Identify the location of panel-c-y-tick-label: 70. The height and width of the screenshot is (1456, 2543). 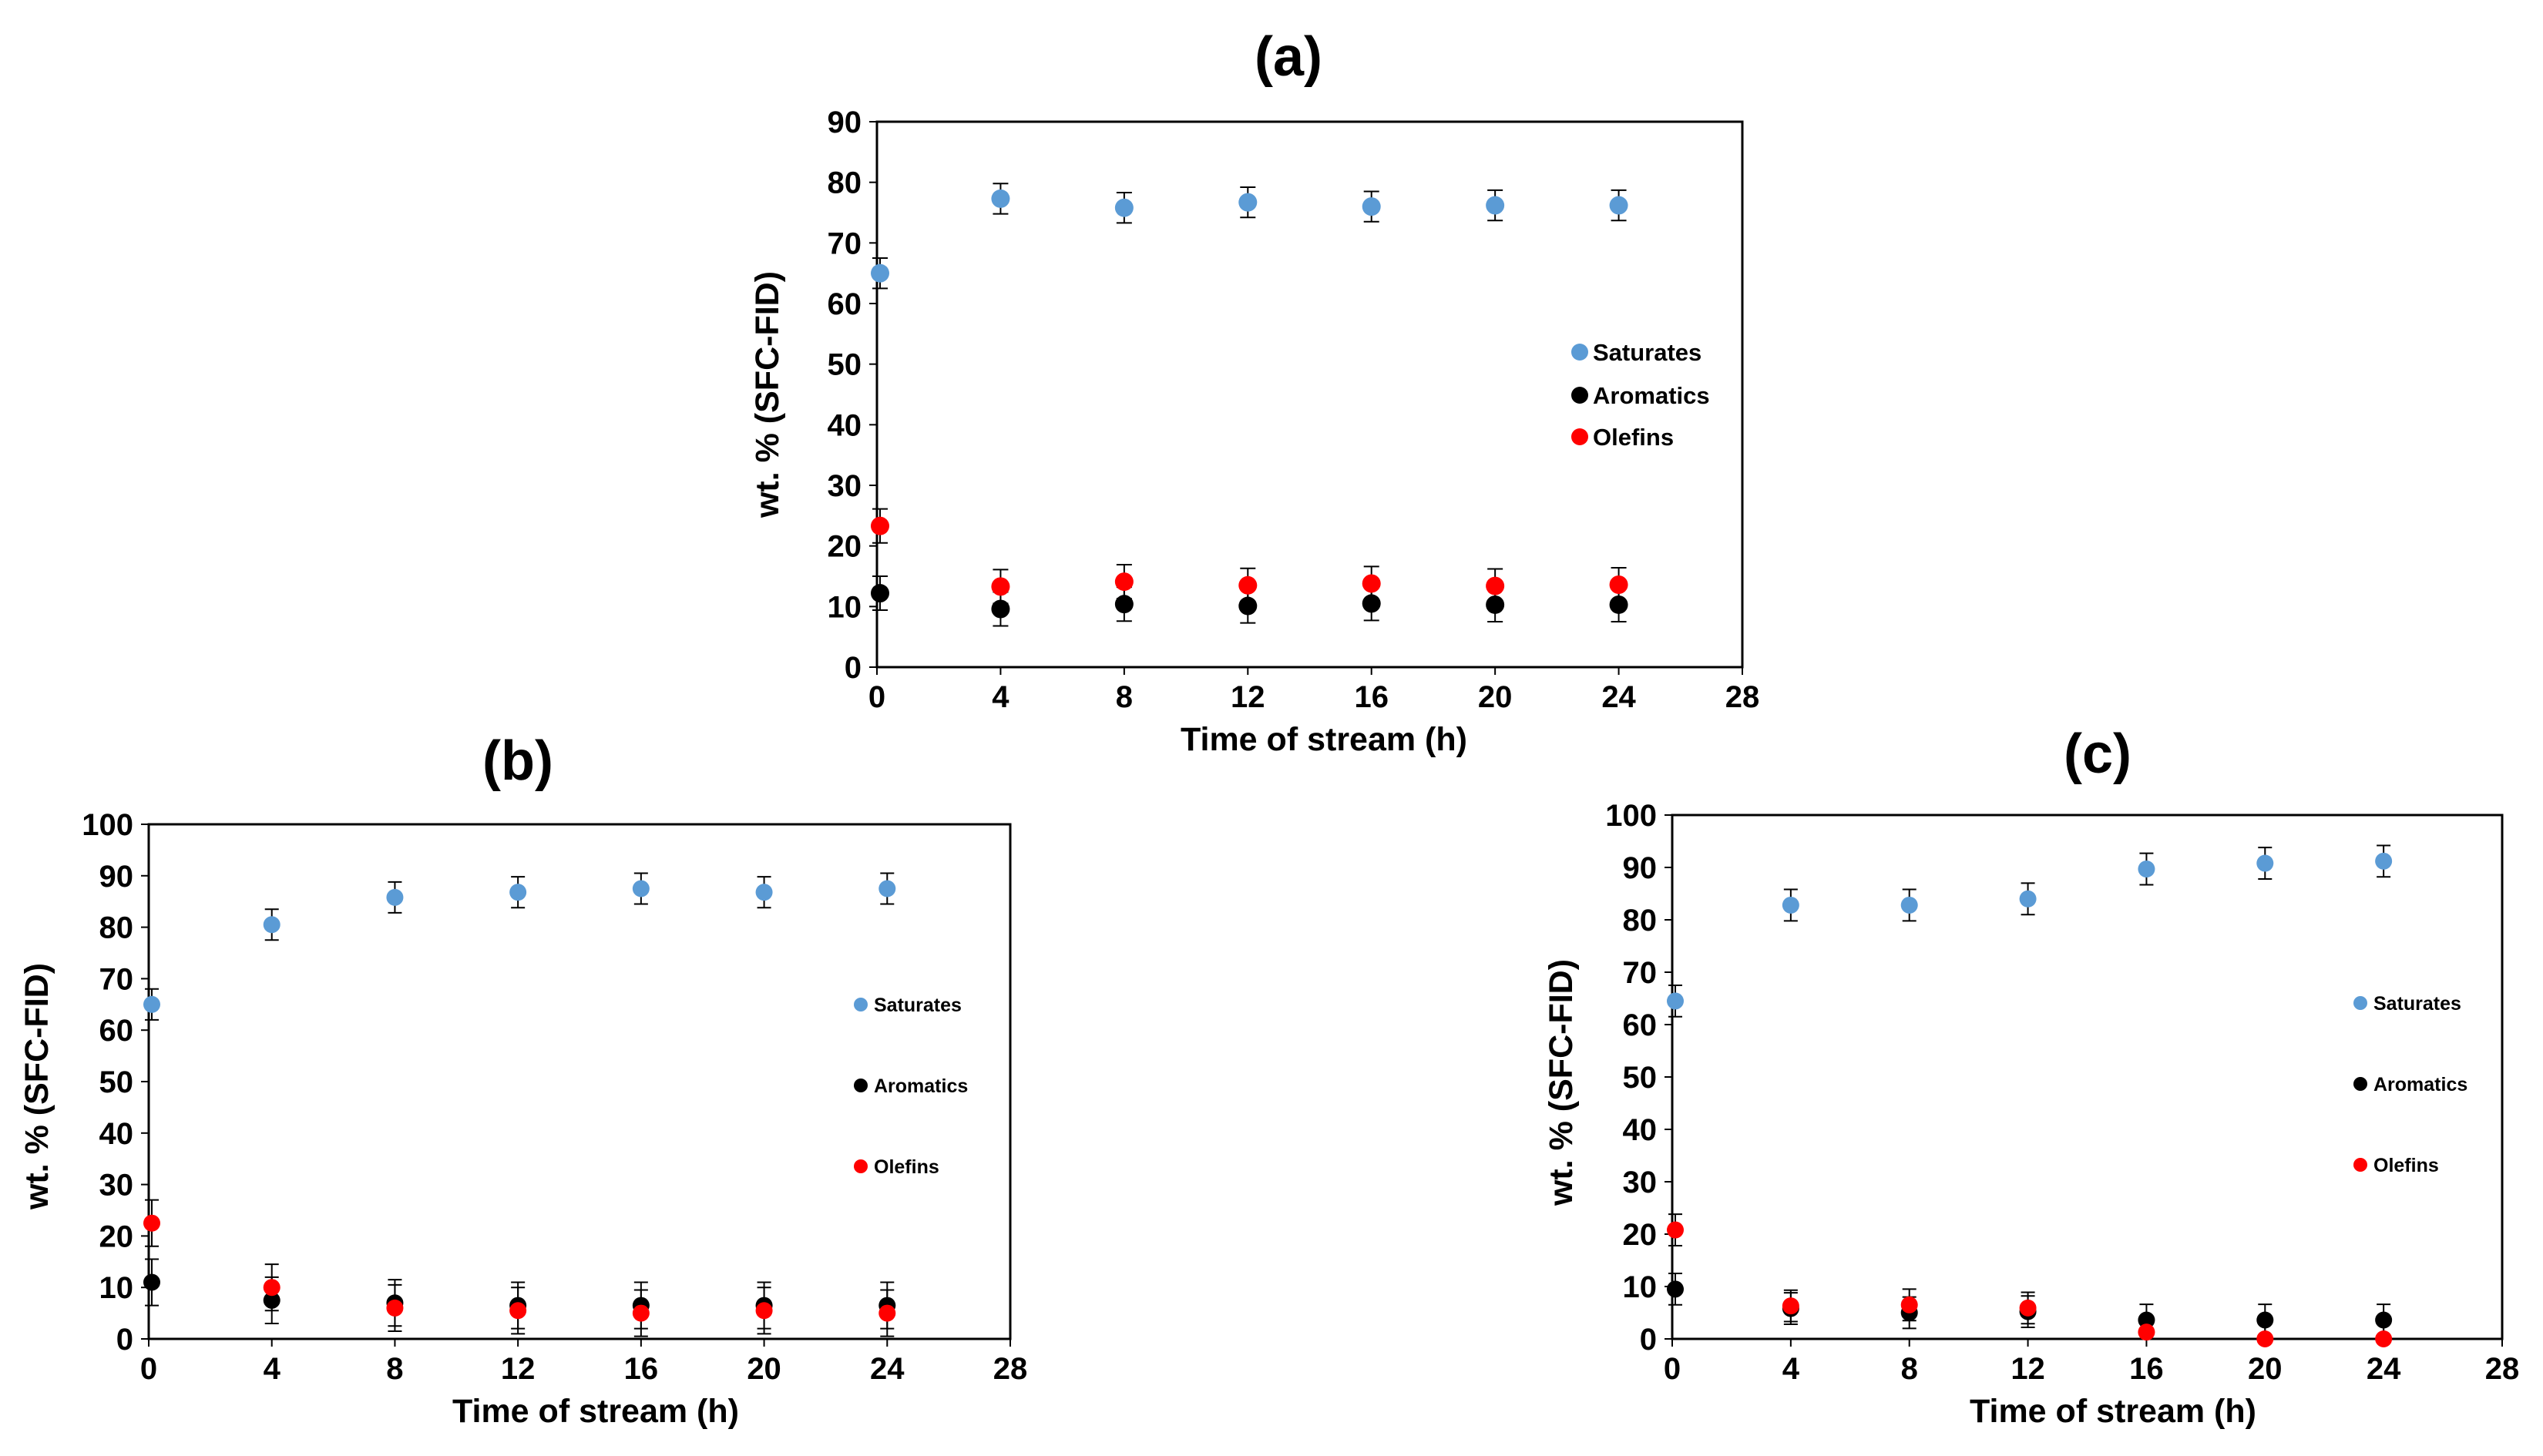
(1640, 973).